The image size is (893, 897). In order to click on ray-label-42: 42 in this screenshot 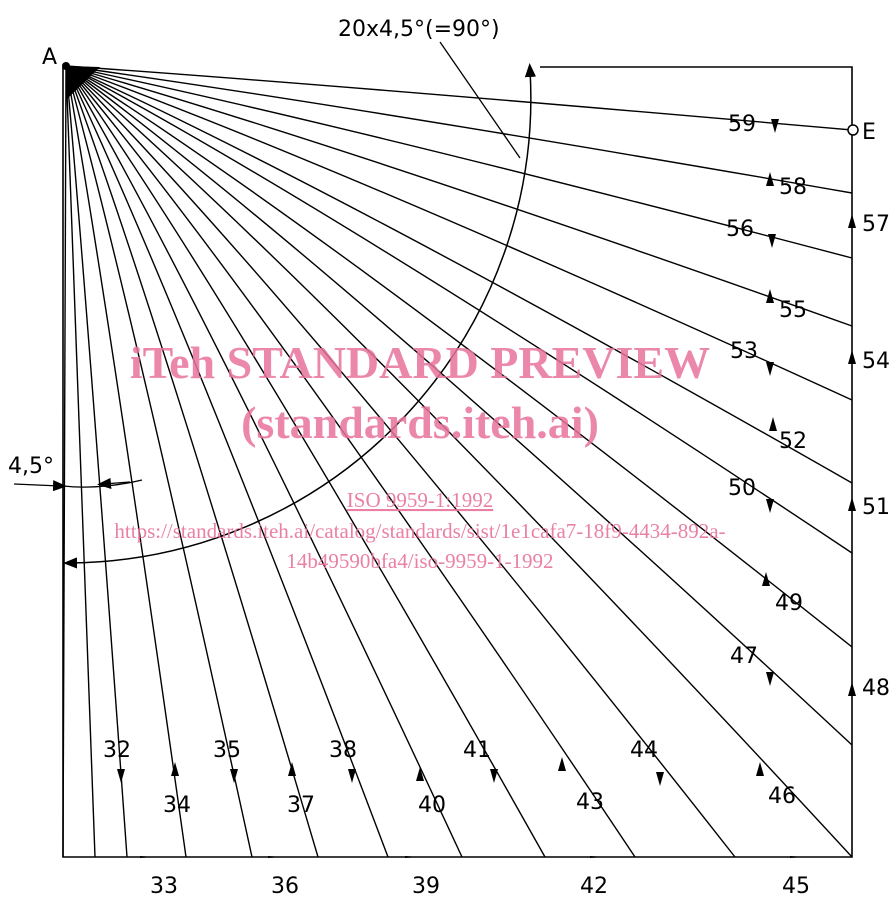, I will do `click(594, 885)`.